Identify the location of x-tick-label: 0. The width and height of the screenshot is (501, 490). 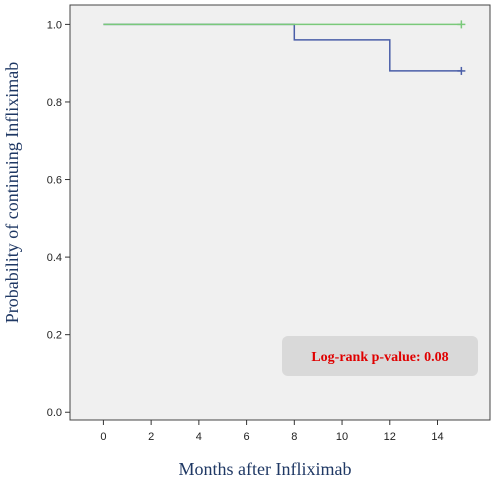
(103, 437).